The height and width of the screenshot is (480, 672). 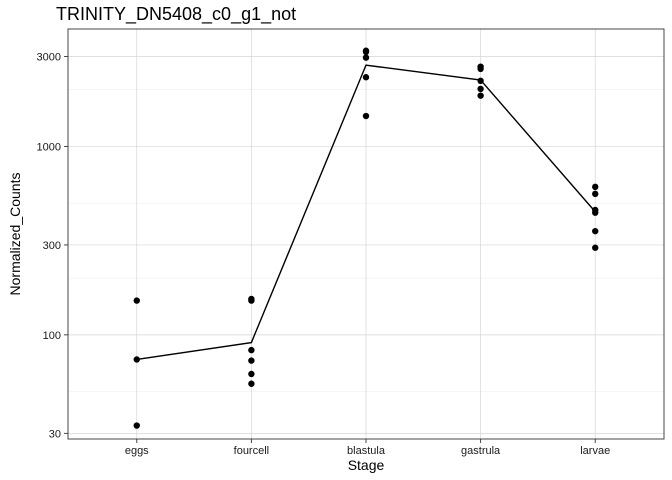 What do you see at coordinates (595, 451) in the screenshot?
I see `x-tick-label: larvae` at bounding box center [595, 451].